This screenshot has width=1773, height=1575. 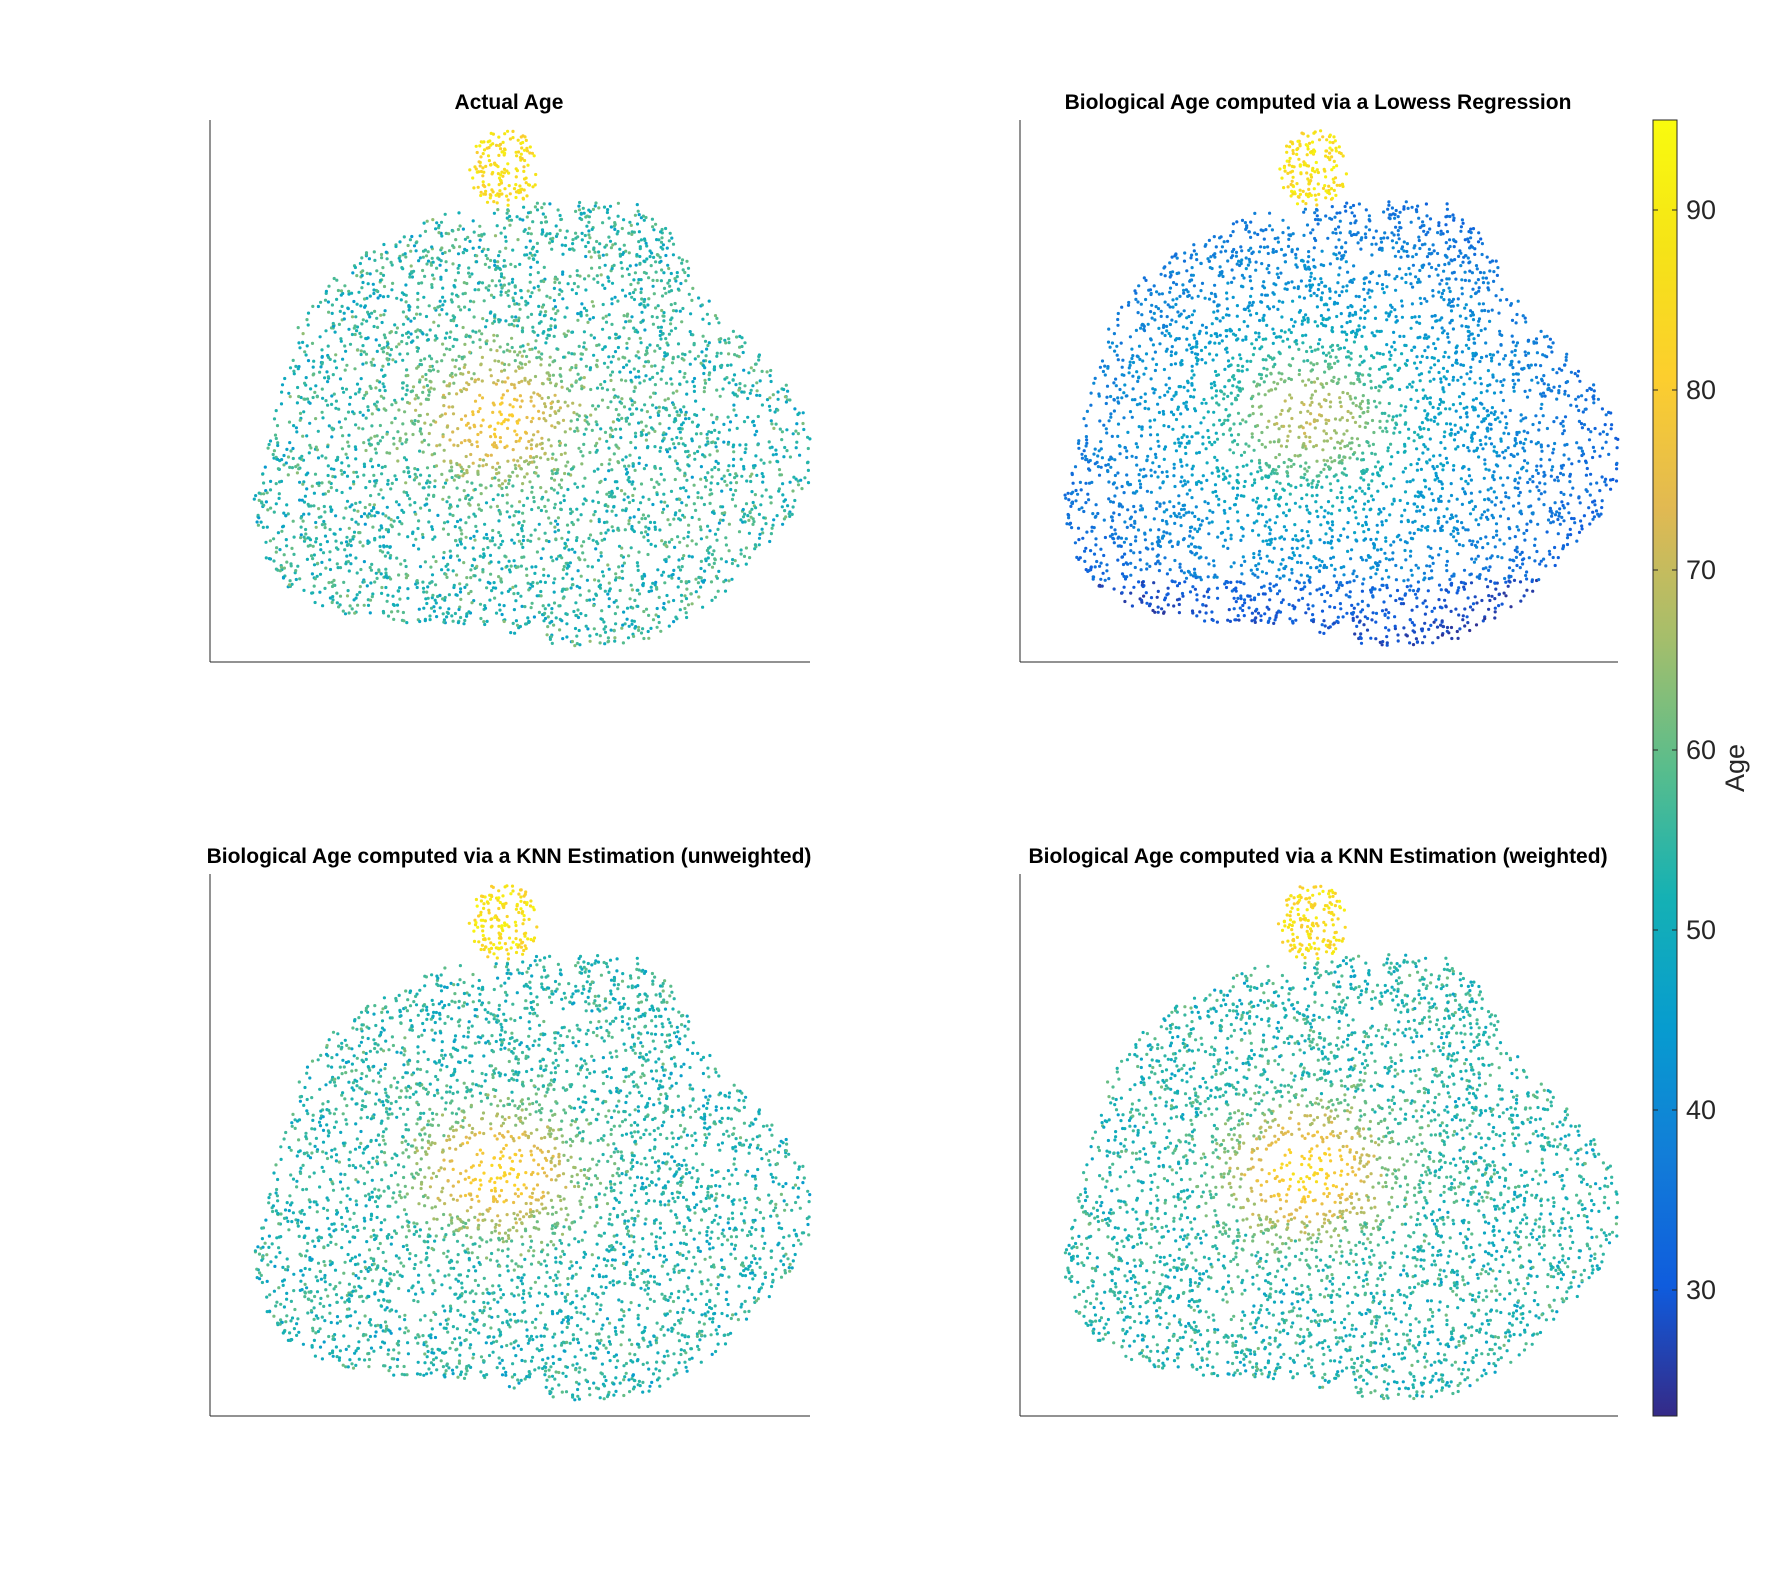 I want to click on panel-actual-age: Actual Age, so click(x=511, y=376).